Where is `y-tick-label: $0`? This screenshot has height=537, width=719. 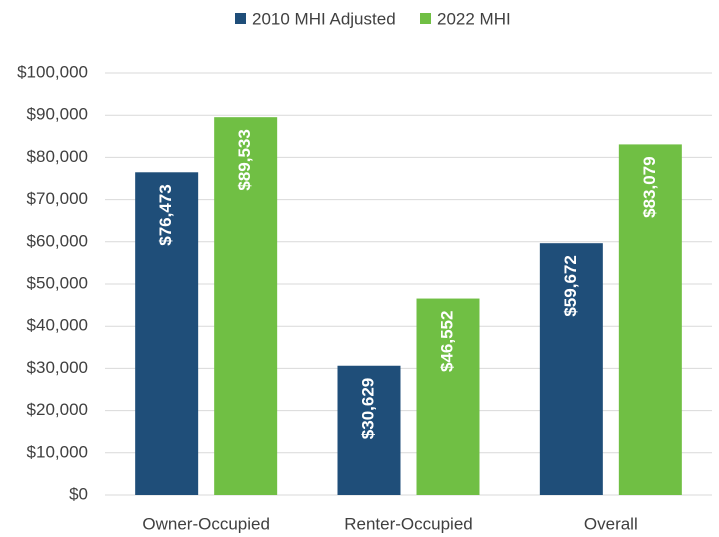 y-tick-label: $0 is located at coordinates (78, 493).